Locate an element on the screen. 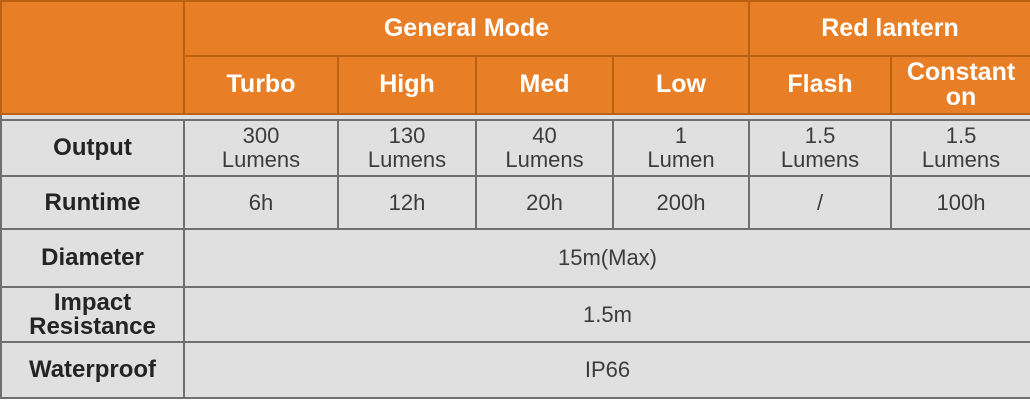 Image resolution: width=1030 pixels, height=404 pixels. cell-output-turbo: 300 Lumens is located at coordinates (261, 148).